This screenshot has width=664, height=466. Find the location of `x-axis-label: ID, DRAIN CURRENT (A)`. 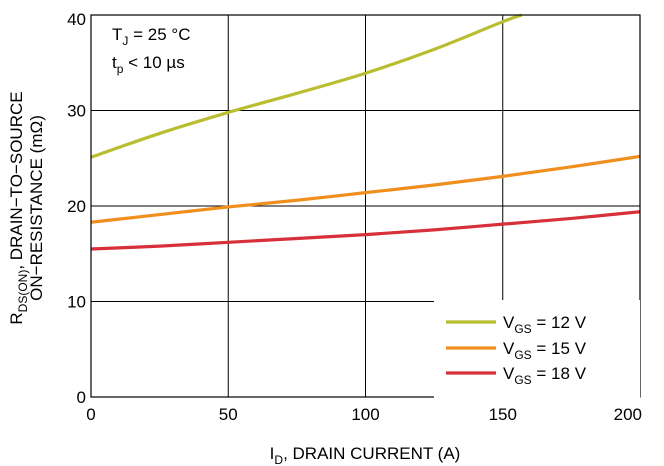

x-axis-label: ID, DRAIN CURRENT (A) is located at coordinates (365, 455).